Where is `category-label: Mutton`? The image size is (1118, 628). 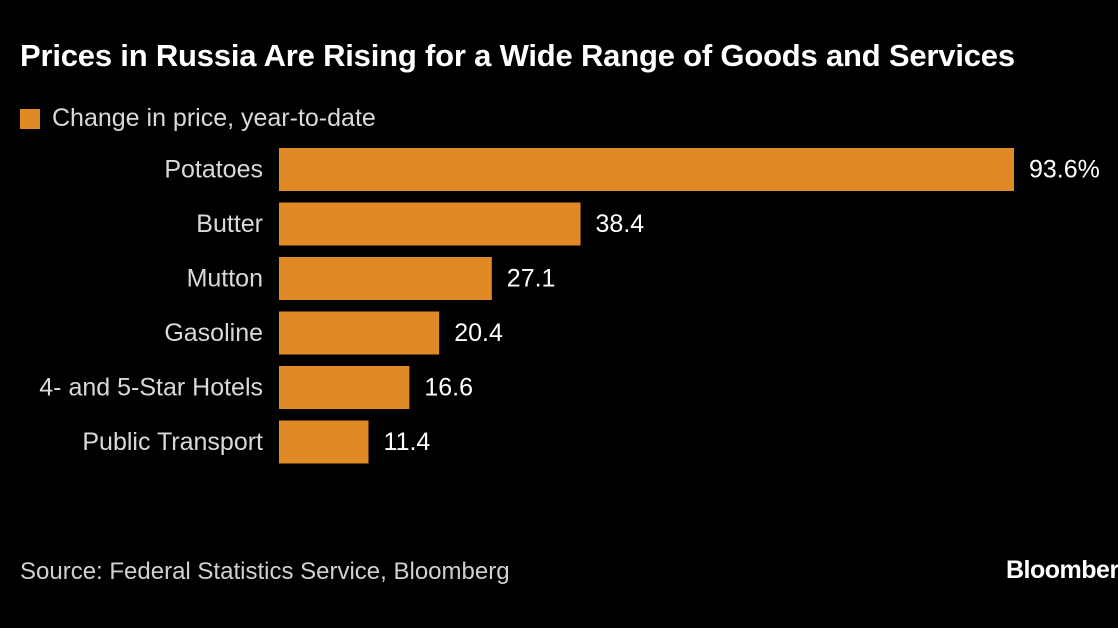
category-label: Mutton is located at coordinates (225, 279).